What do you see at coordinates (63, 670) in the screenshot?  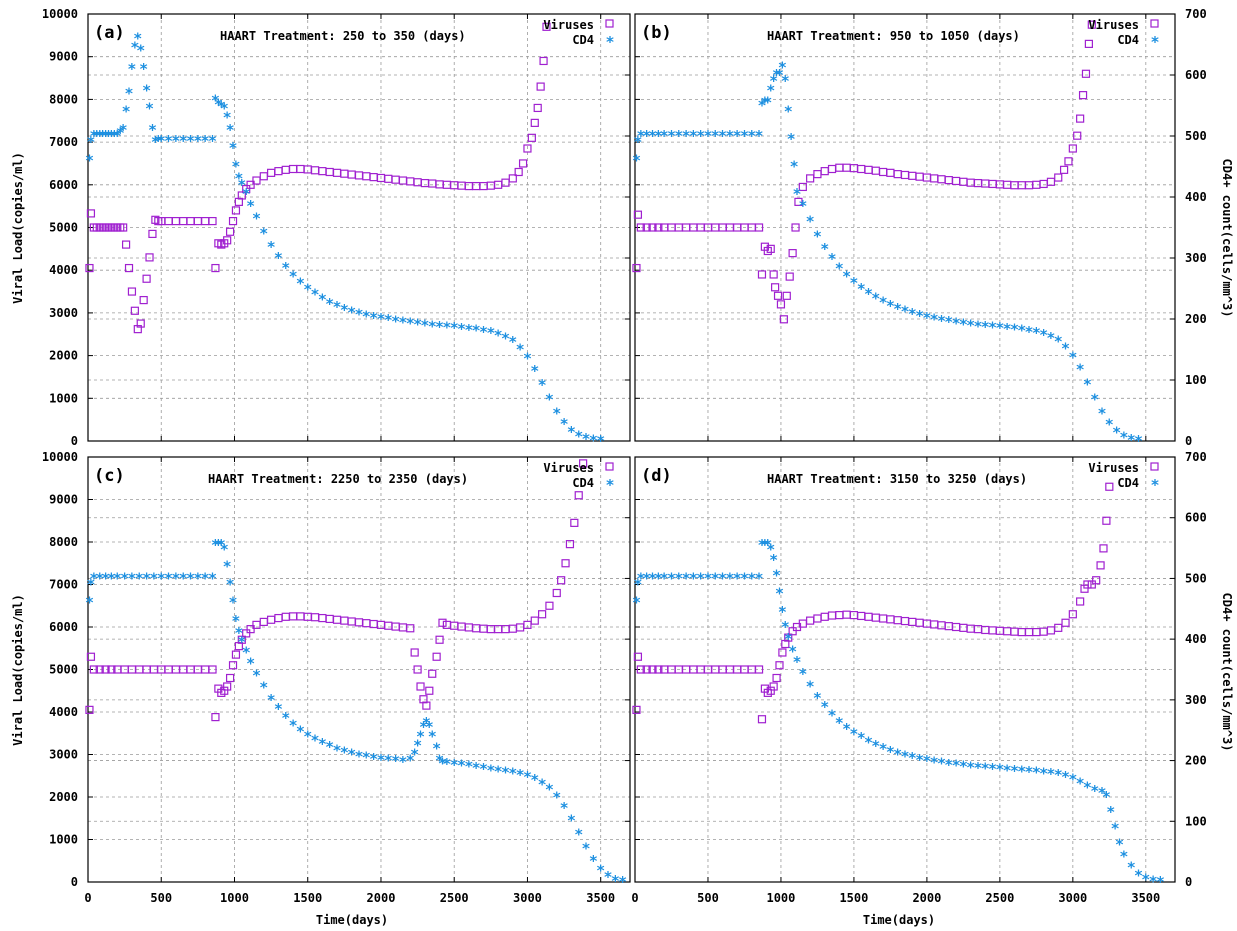 I see `left-tick-label: 5000` at bounding box center [63, 670].